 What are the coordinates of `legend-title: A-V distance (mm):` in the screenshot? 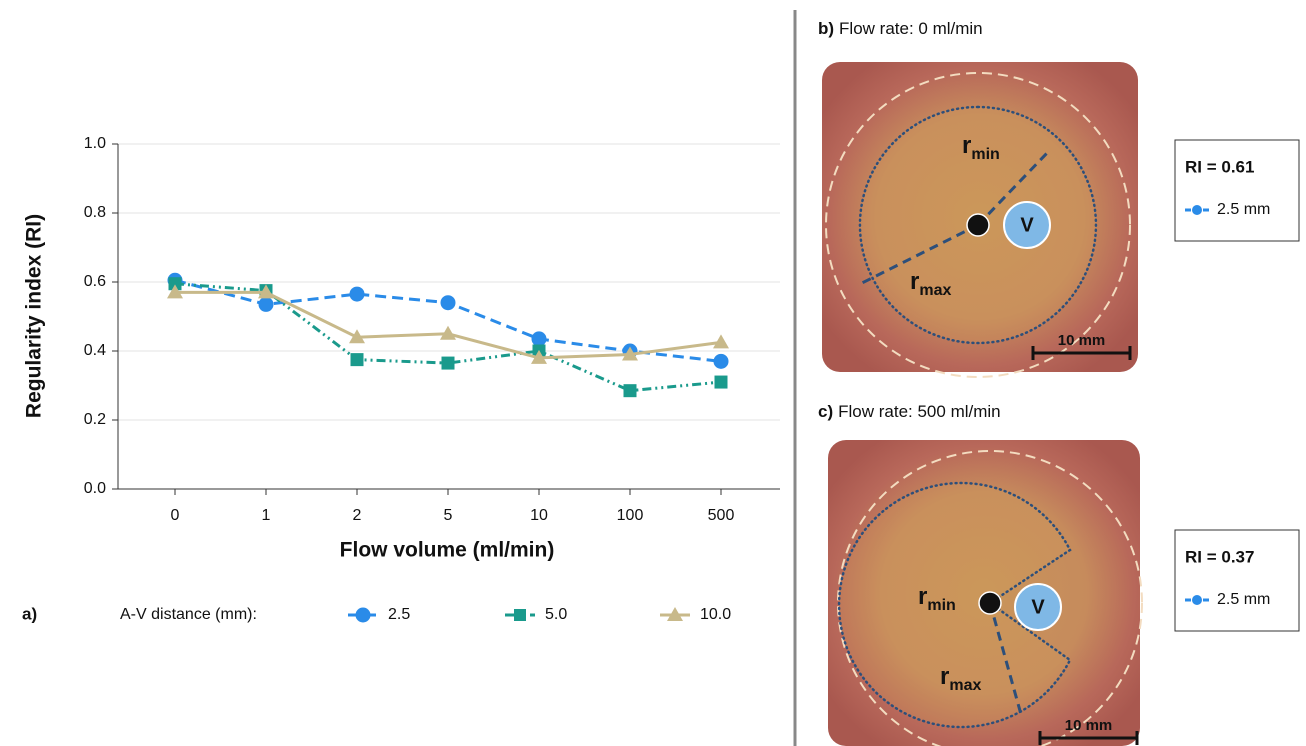 It's located at (188, 614).